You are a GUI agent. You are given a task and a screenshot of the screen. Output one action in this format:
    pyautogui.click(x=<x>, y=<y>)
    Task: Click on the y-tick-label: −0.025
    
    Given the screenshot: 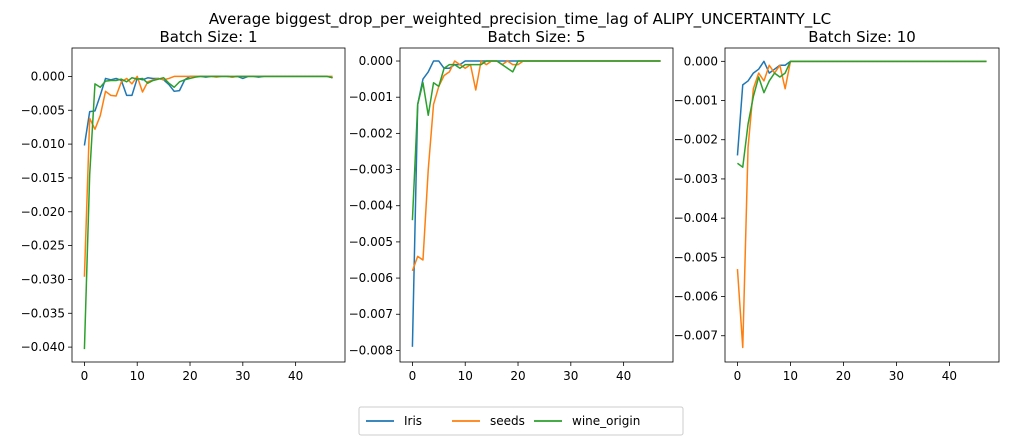 What is the action you would take?
    pyautogui.click(x=43, y=246)
    